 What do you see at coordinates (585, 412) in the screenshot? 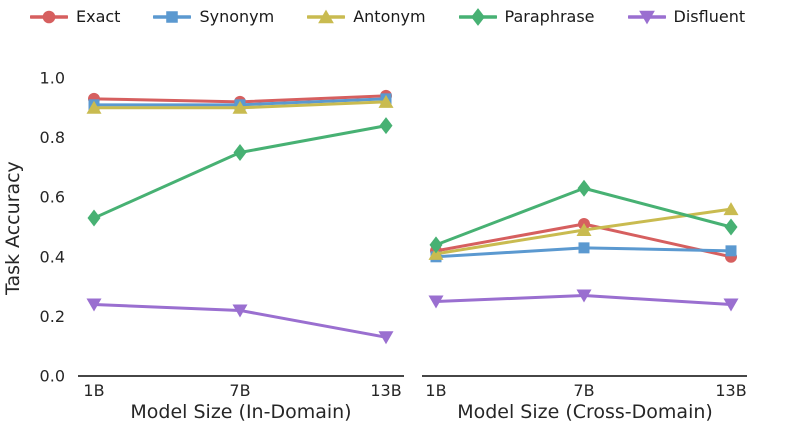
I see `x-axis-label-cross-domain: Model Size (Cross-Domain)` at bounding box center [585, 412].